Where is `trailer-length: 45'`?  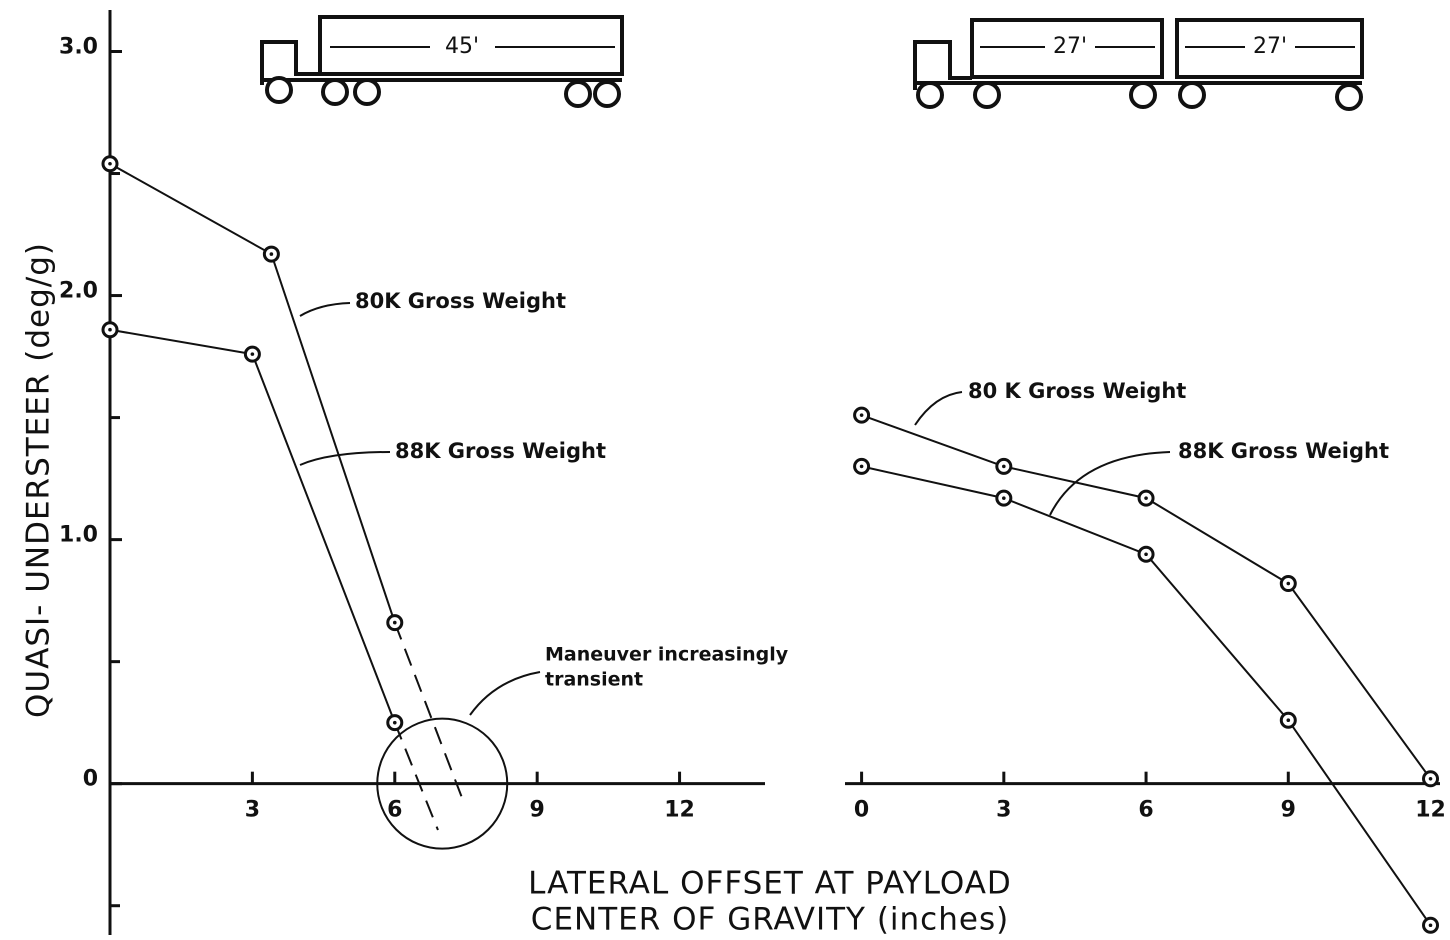 trailer-length: 45' is located at coordinates (462, 46).